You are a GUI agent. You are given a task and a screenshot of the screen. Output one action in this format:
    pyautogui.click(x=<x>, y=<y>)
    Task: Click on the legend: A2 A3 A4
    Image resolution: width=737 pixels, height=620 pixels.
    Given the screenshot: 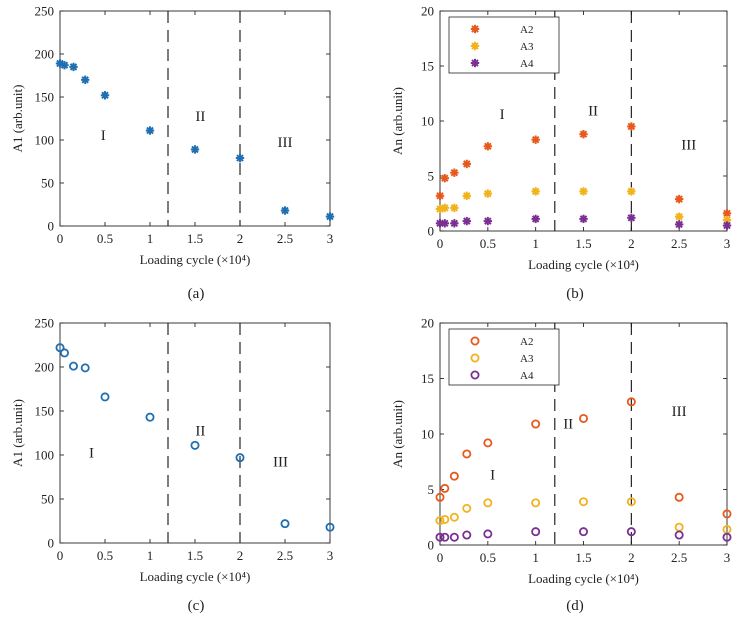 What is the action you would take?
    pyautogui.click(x=504, y=45)
    